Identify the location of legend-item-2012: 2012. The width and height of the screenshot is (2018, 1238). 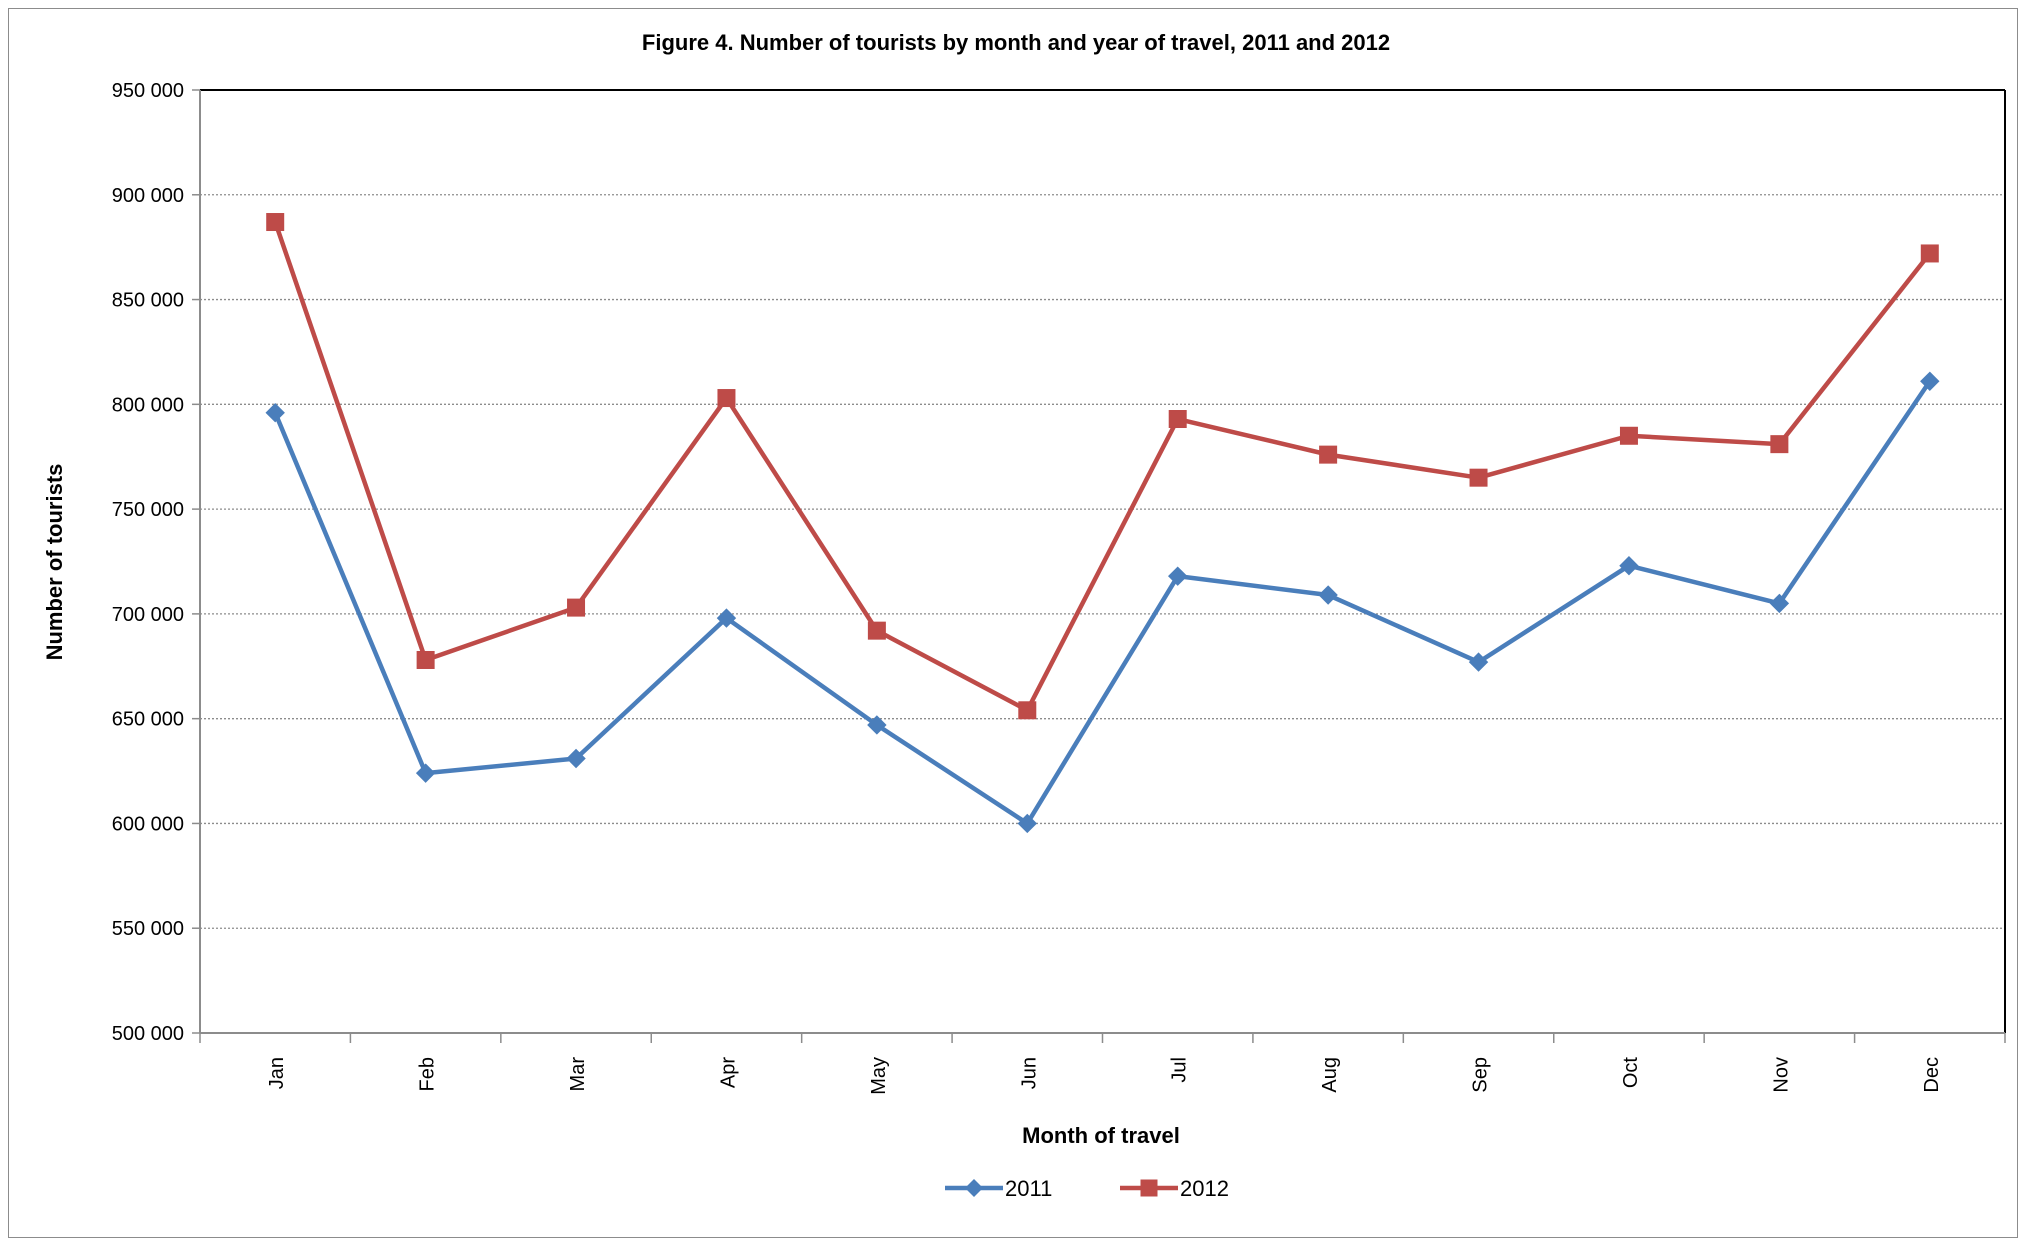
(1174, 1188).